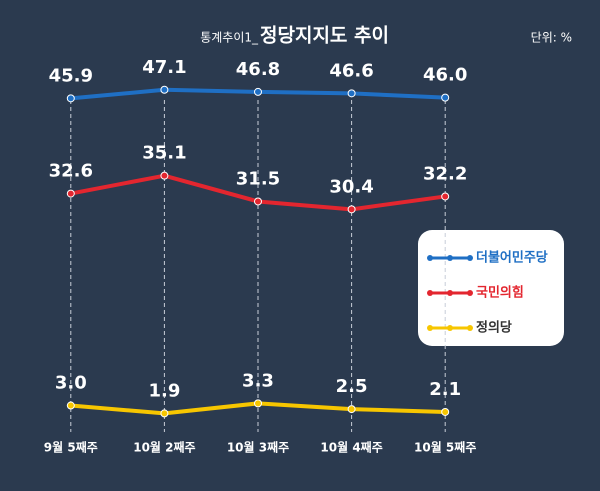  I want to click on x-tick-label: 10월 5째주, so click(445, 447).